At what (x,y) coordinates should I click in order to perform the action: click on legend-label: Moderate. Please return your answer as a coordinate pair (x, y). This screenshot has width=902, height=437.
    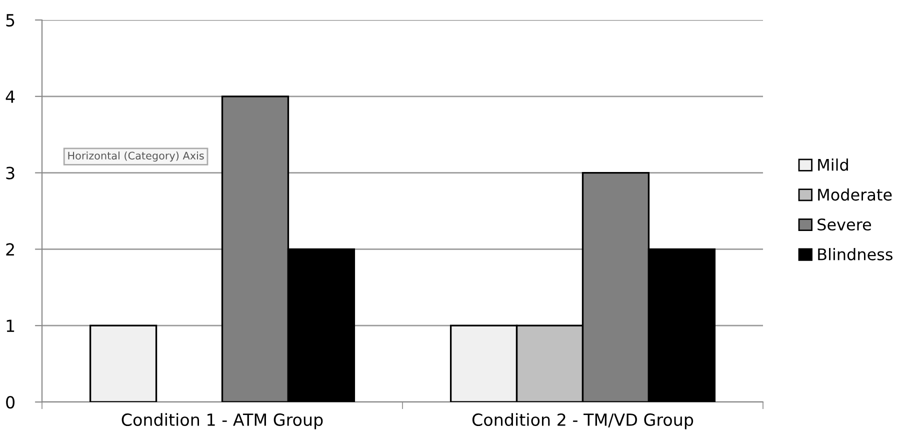
    Looking at the image, I should click on (855, 194).